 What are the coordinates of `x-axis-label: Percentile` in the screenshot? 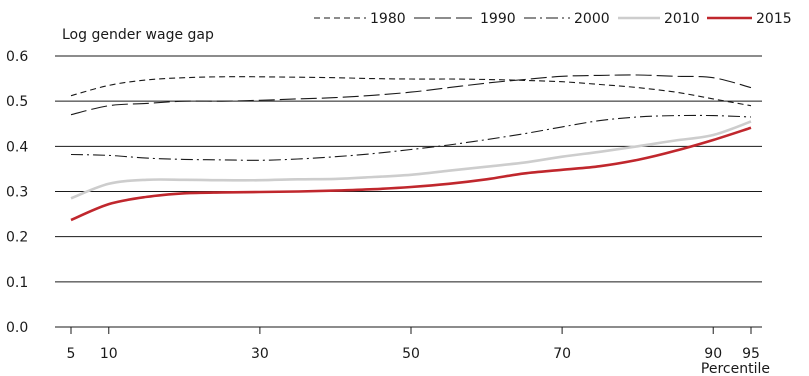 It's located at (735, 368).